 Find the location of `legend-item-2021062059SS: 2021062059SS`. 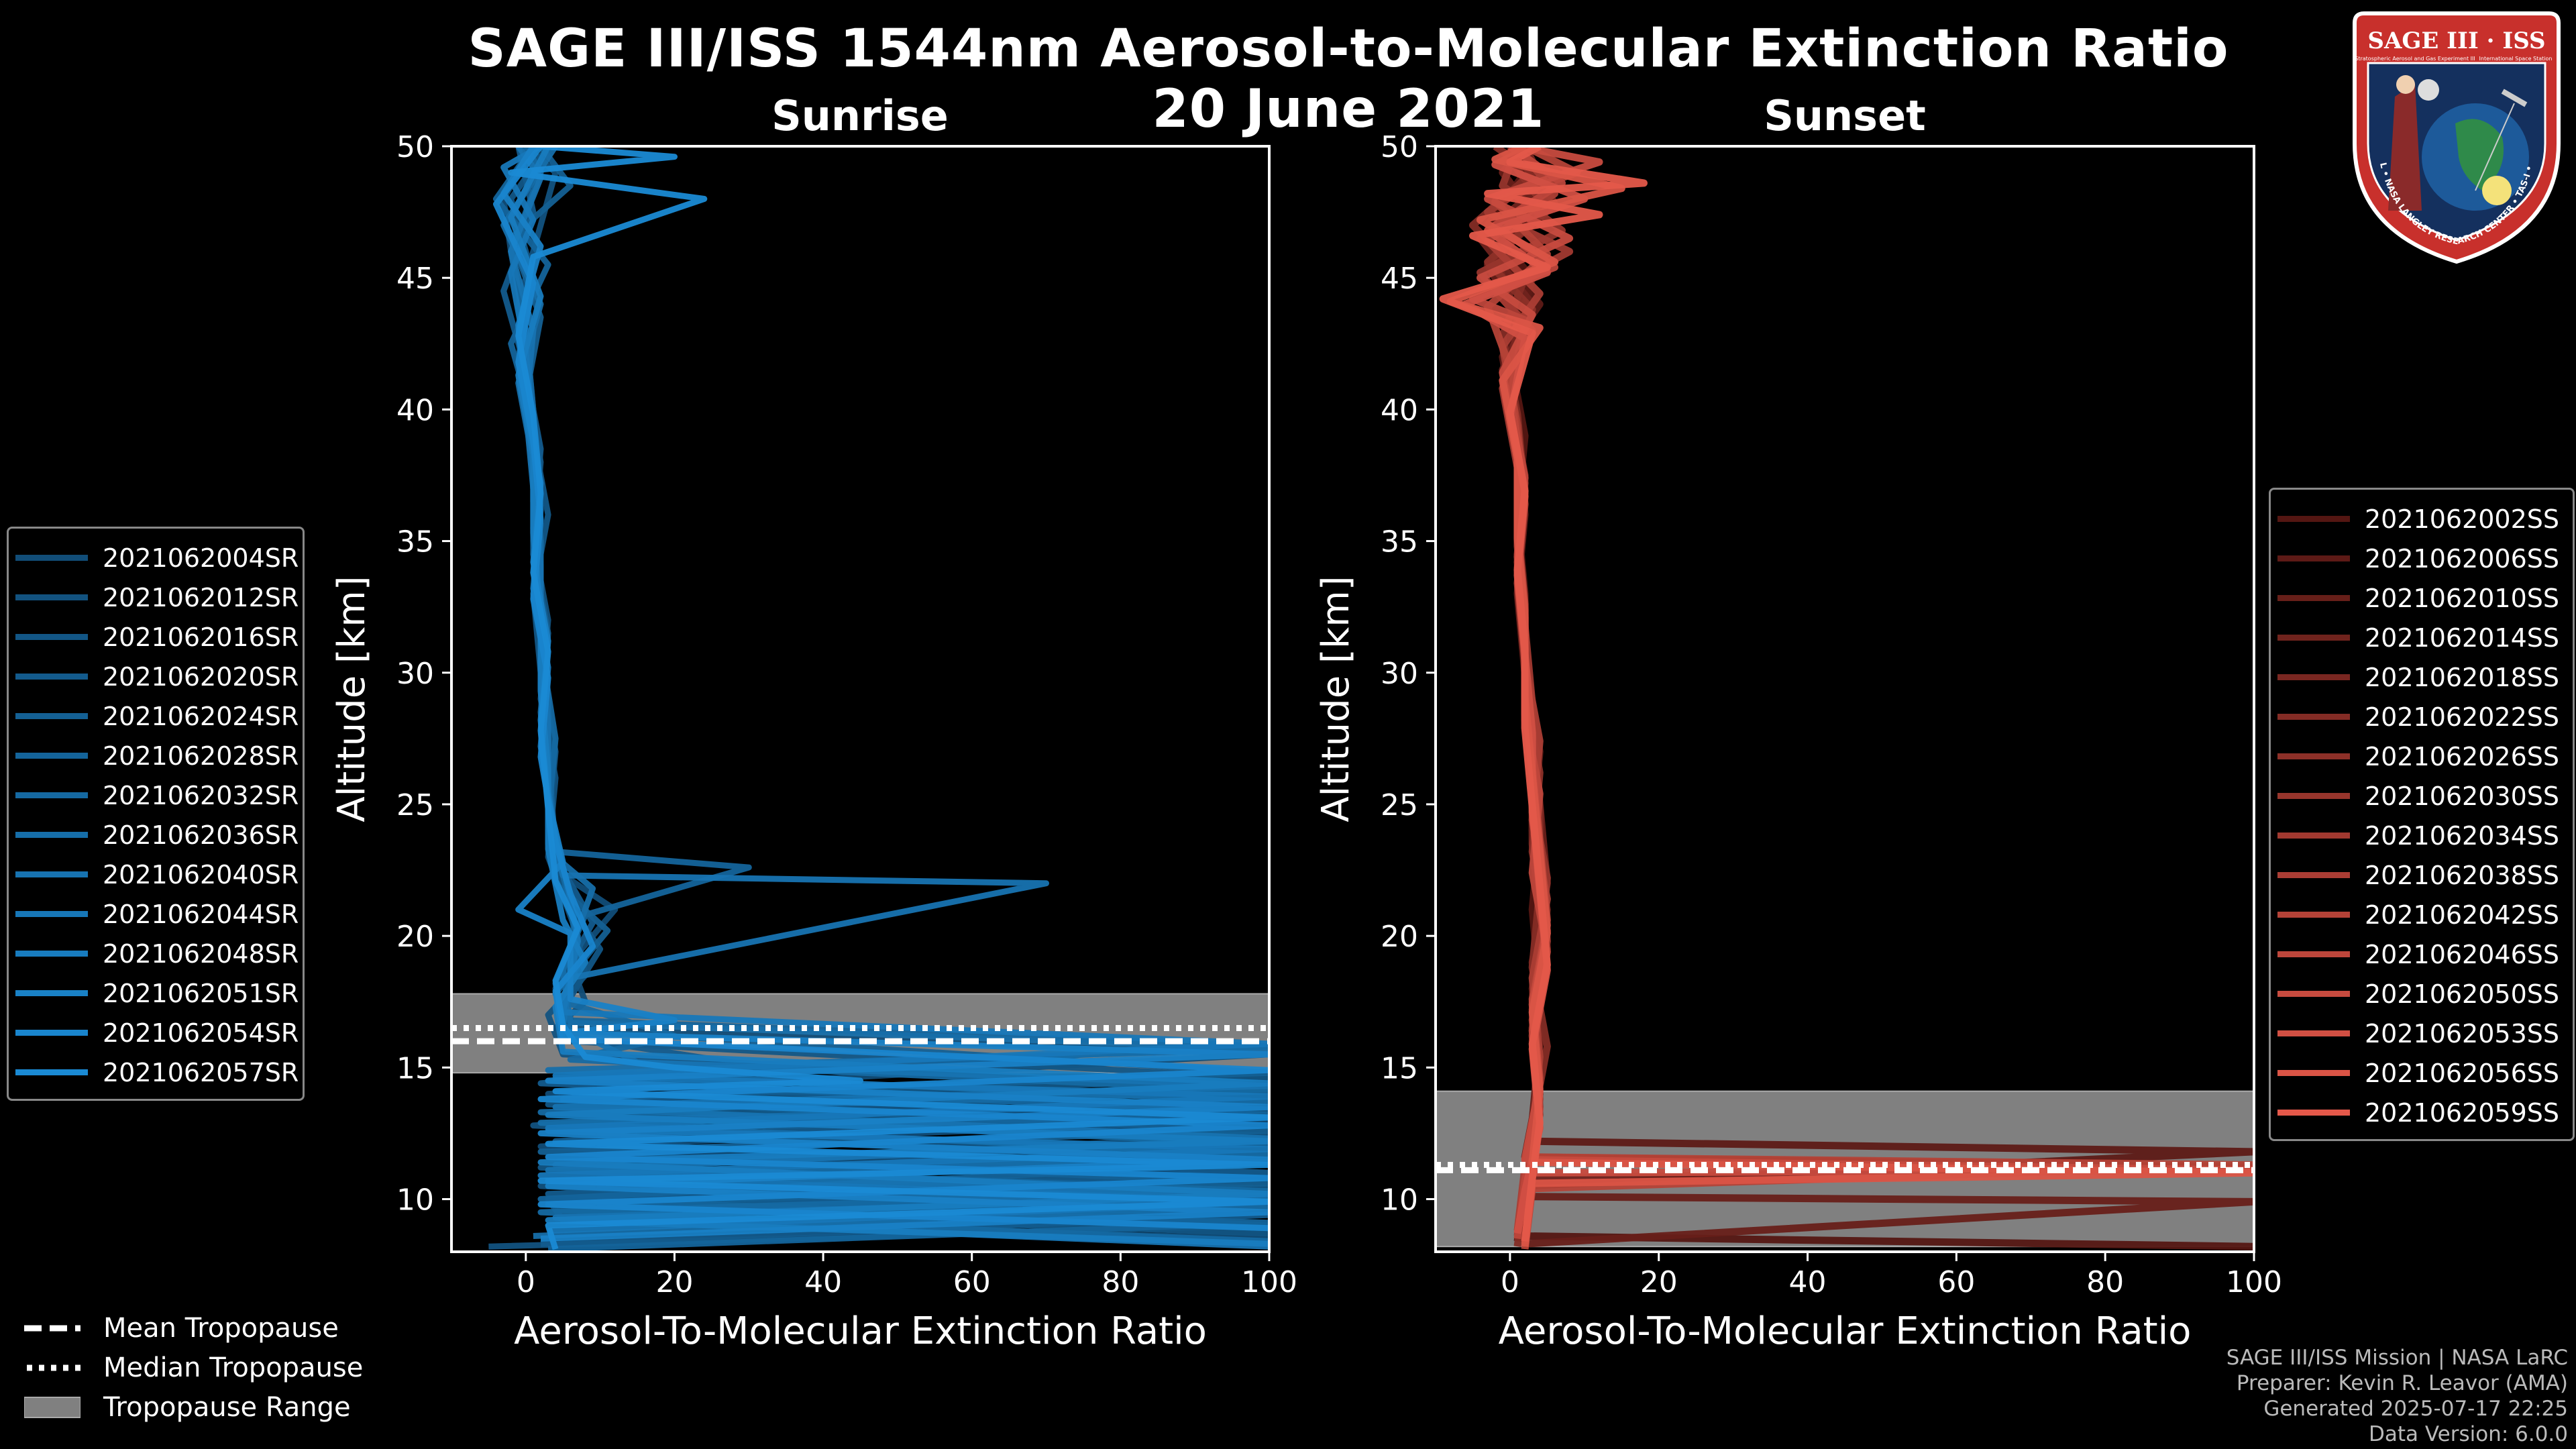

legend-item-2021062059SS: 2021062059SS is located at coordinates (2421, 1112).